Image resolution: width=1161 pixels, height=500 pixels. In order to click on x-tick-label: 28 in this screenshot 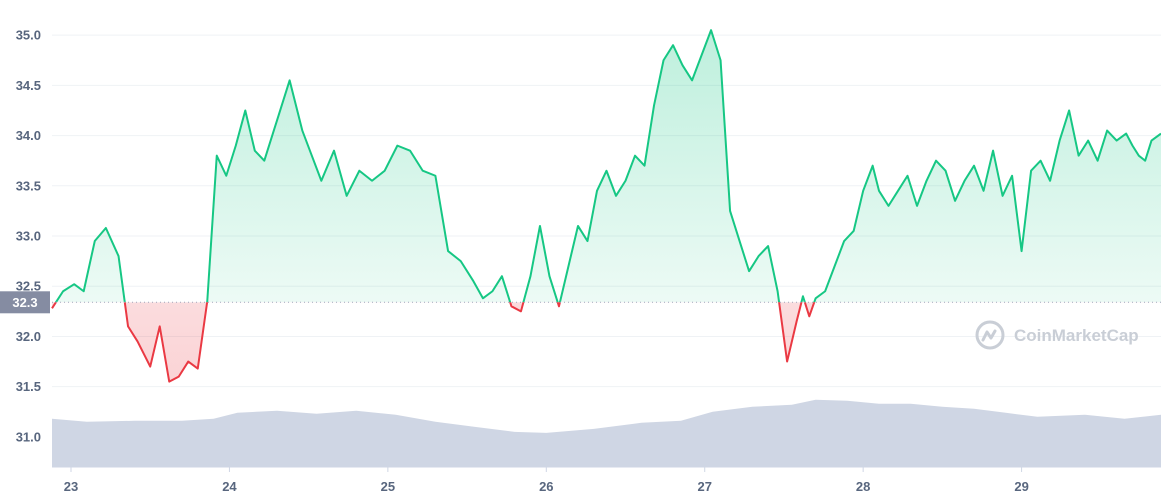, I will do `click(863, 486)`.